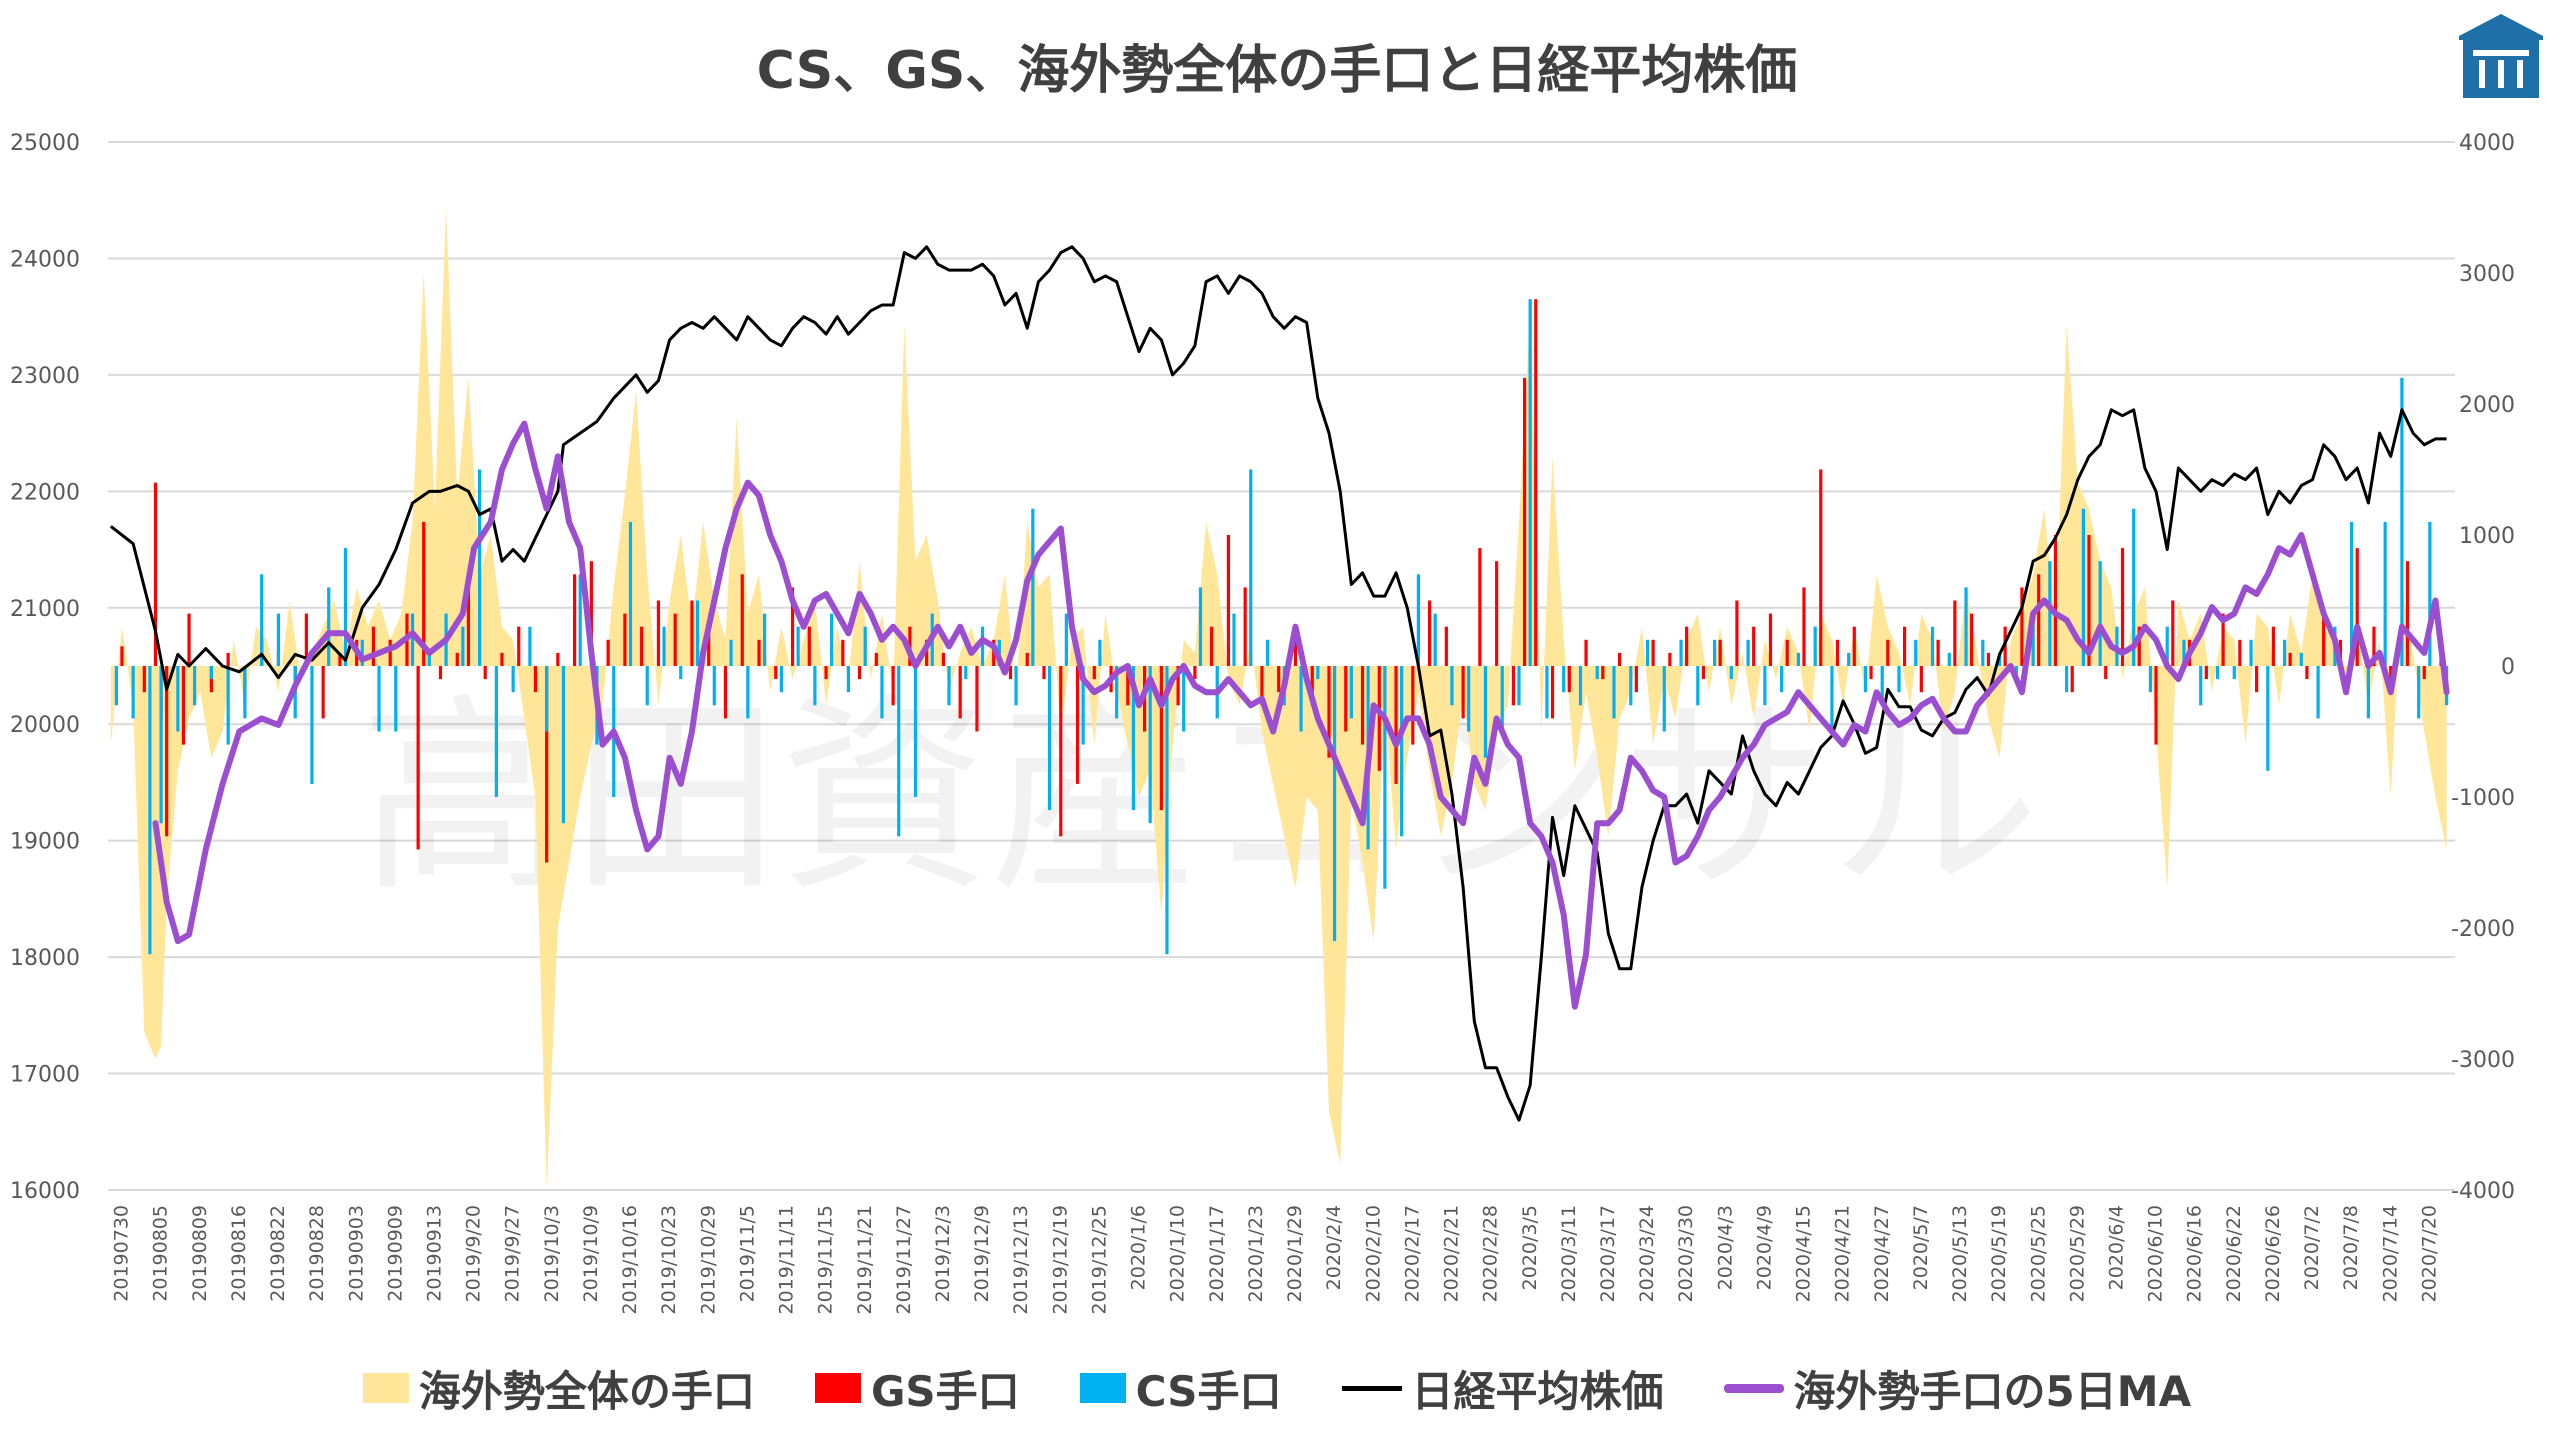 The image size is (2554, 1438). What do you see at coordinates (2351, 1247) in the screenshot?
I see `x-tick-label: 2020/7/8` at bounding box center [2351, 1247].